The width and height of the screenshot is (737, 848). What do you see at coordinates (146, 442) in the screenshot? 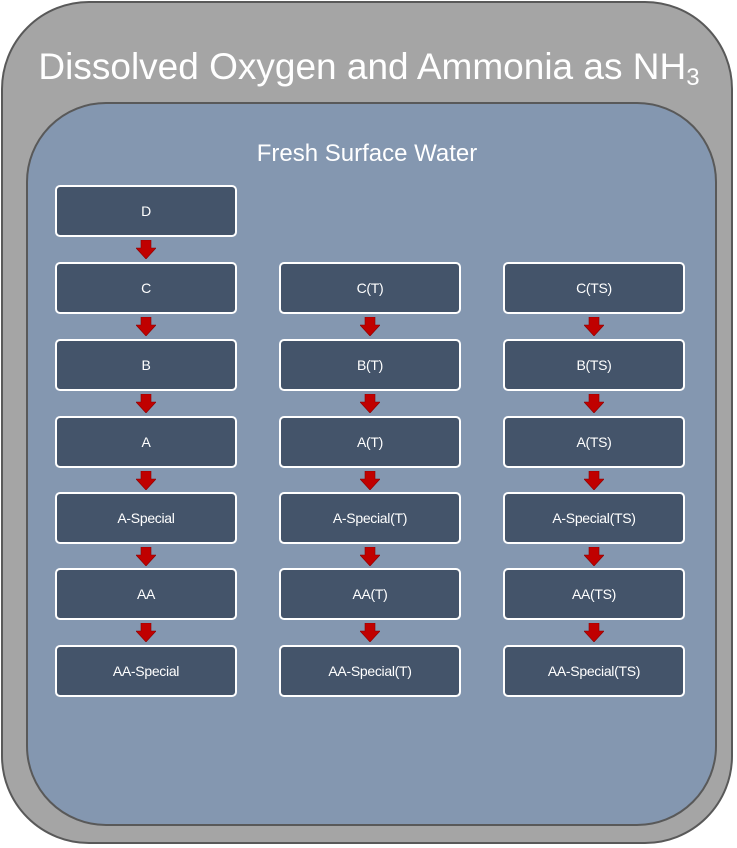
I see `class-box: A` at bounding box center [146, 442].